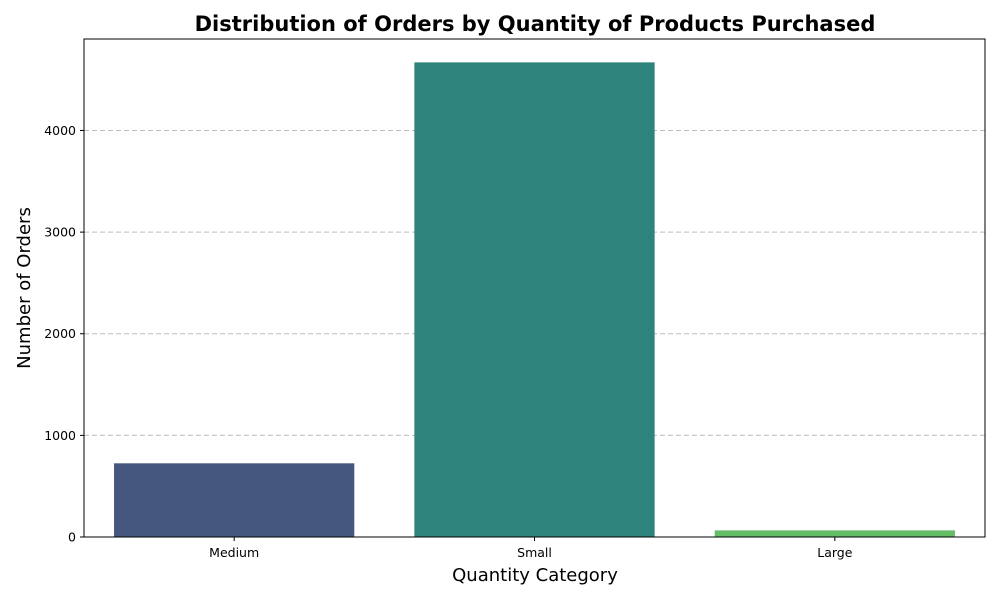 Image resolution: width=1000 pixels, height=600 pixels. What do you see at coordinates (60, 333) in the screenshot?
I see `y-tick-label: 2000` at bounding box center [60, 333].